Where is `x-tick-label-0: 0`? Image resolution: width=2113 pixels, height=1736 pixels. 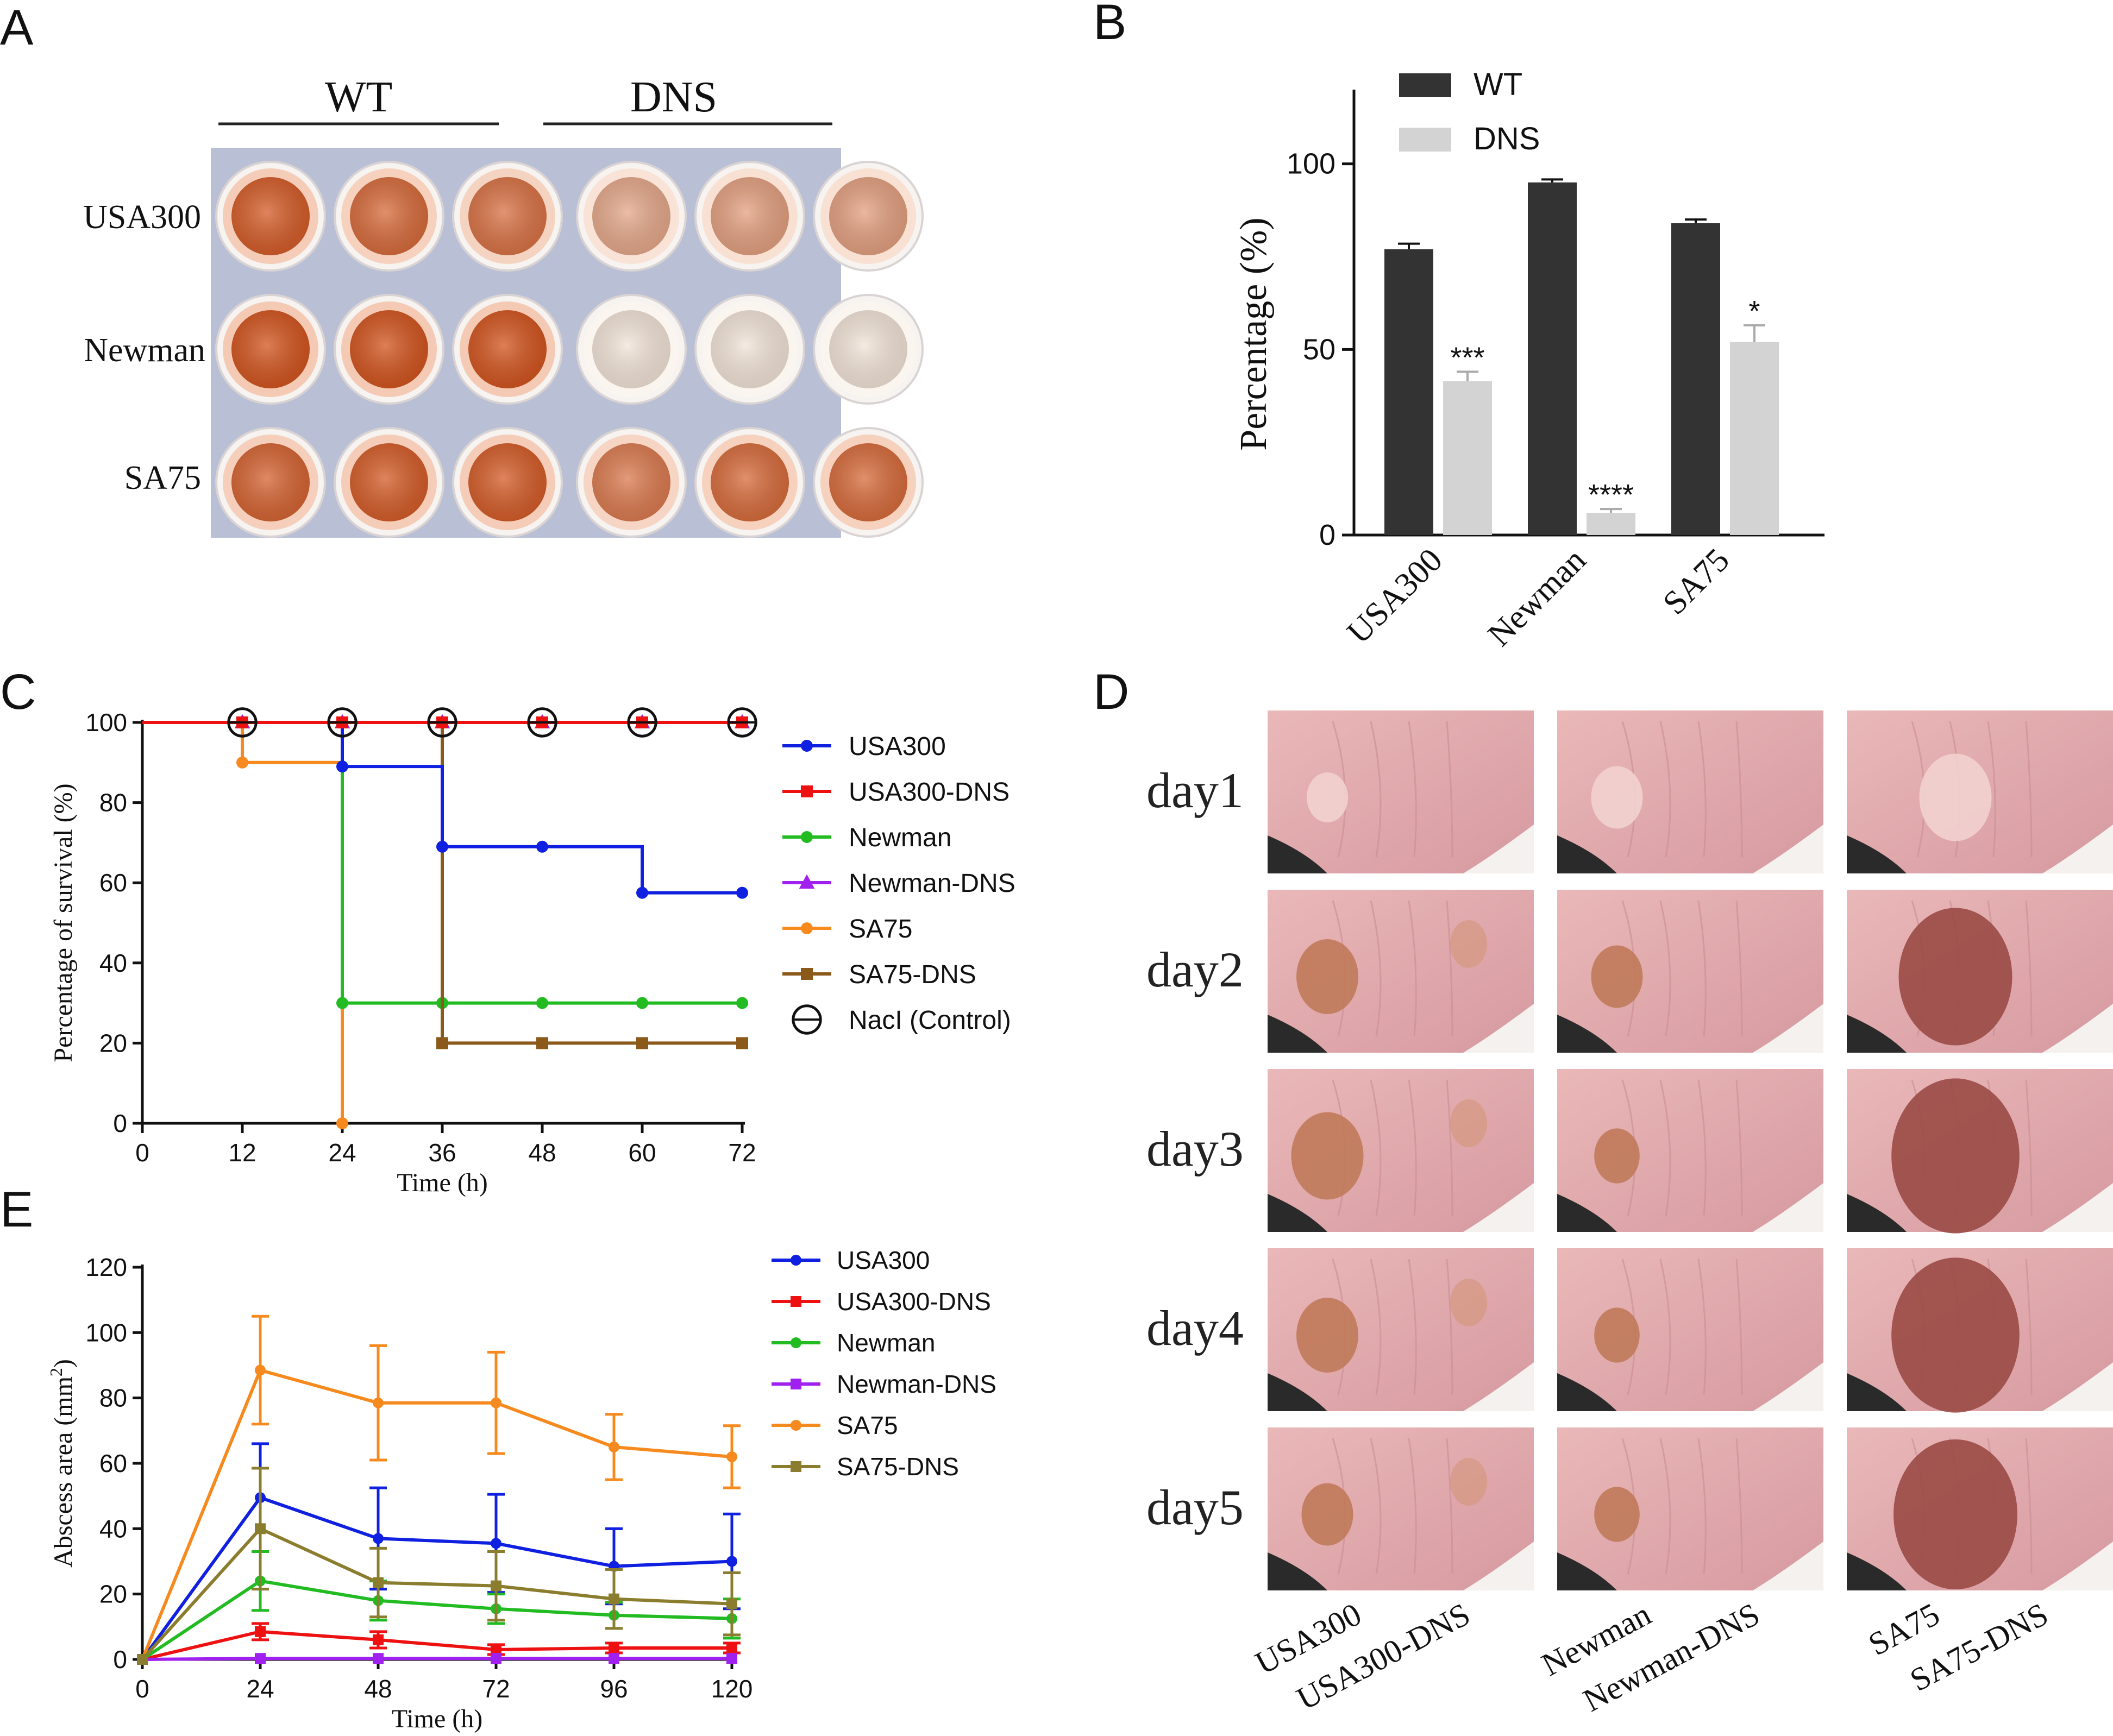 x-tick-label-0: 0 is located at coordinates (142, 1689).